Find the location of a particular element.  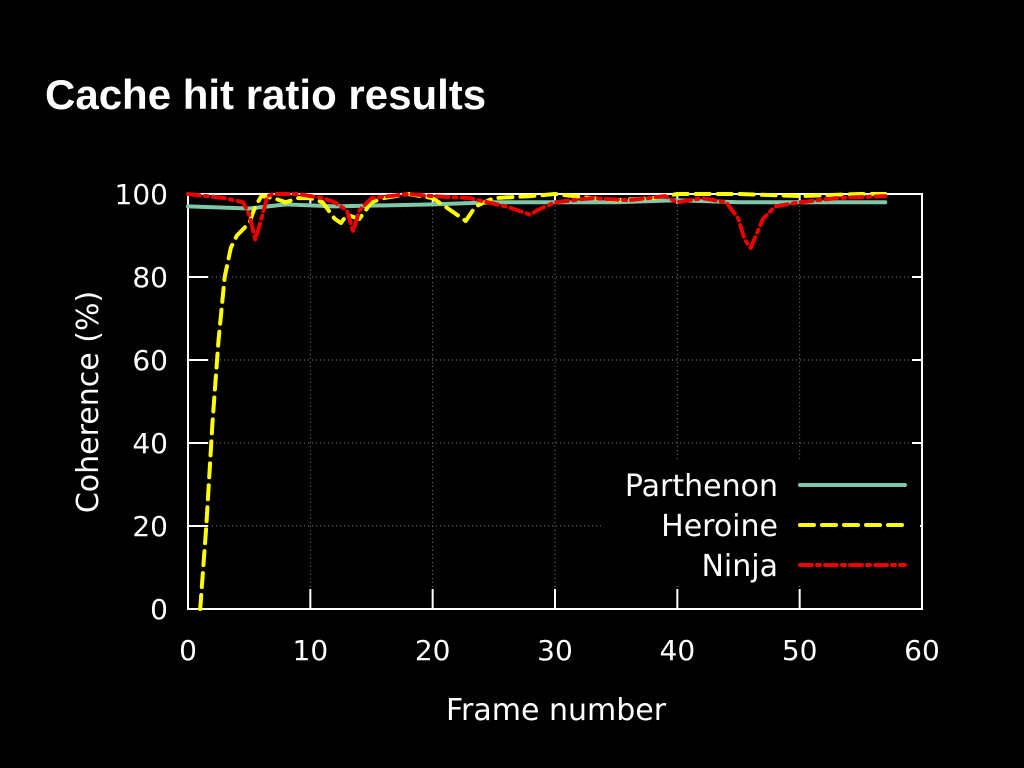

x-axis-label: Frame number is located at coordinates (556, 710).